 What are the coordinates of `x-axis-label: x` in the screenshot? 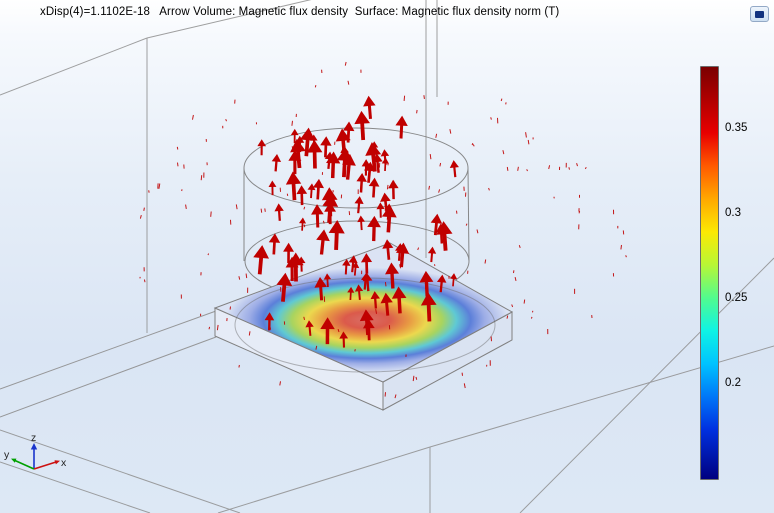 It's located at (64, 463).